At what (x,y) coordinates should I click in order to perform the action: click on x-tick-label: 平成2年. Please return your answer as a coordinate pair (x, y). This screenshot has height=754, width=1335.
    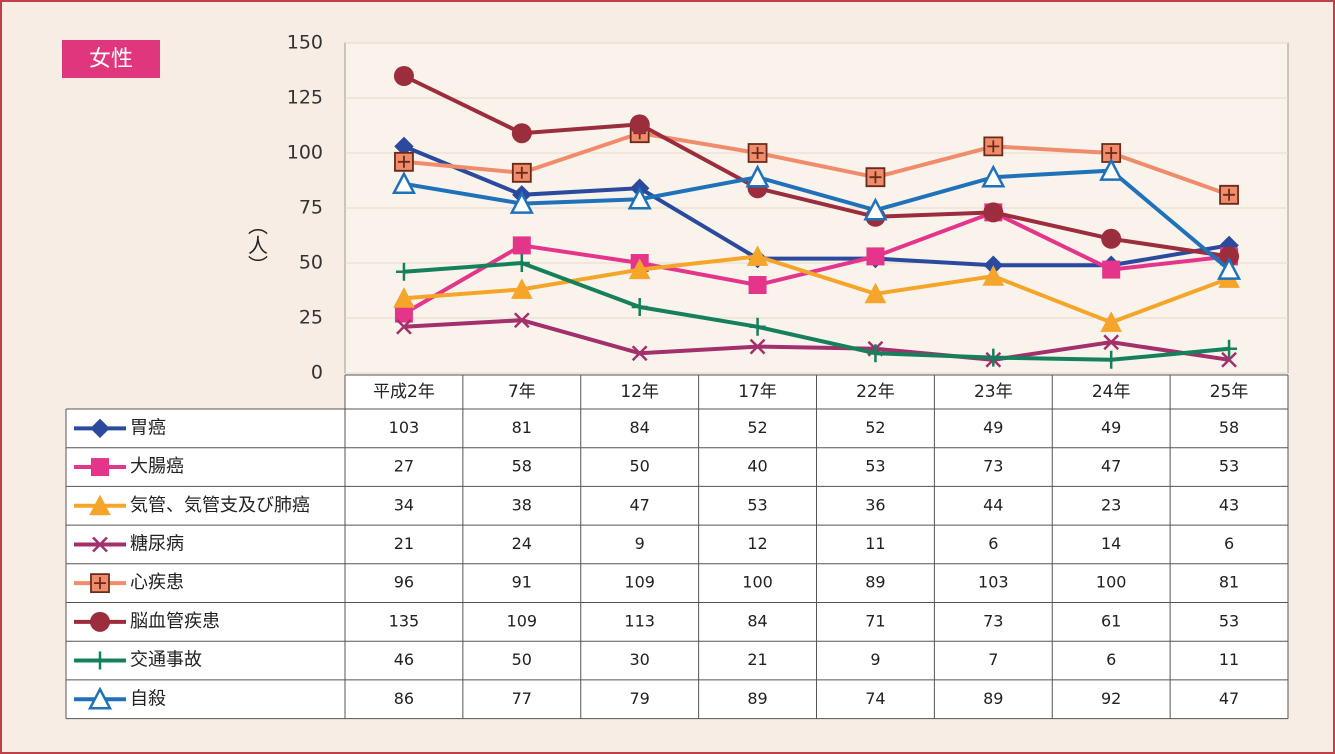
    Looking at the image, I should click on (404, 392).